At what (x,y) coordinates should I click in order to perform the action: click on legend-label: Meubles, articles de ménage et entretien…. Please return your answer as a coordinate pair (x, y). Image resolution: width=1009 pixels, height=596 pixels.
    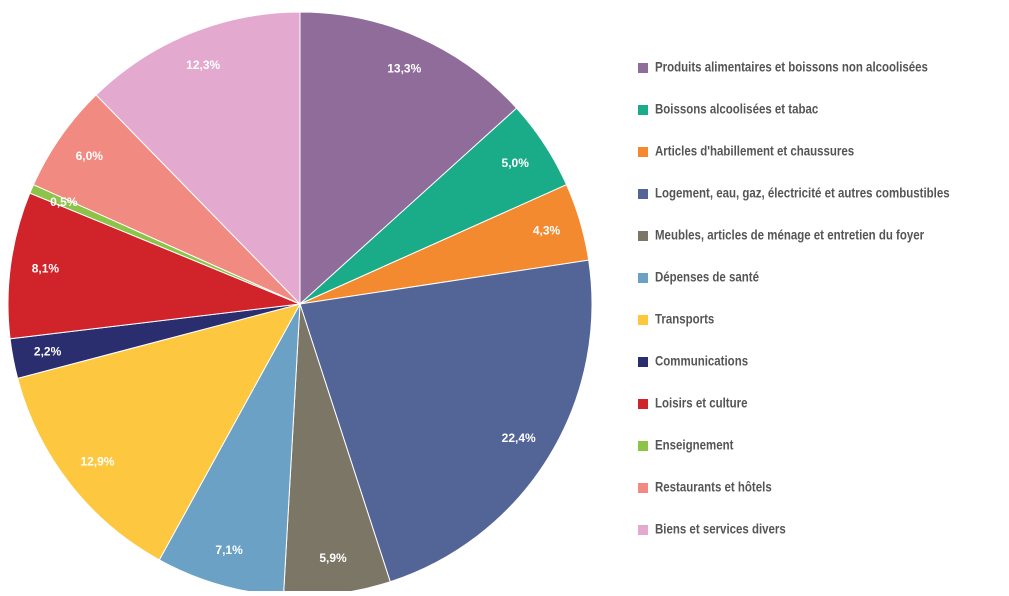
    Looking at the image, I should click on (789, 235).